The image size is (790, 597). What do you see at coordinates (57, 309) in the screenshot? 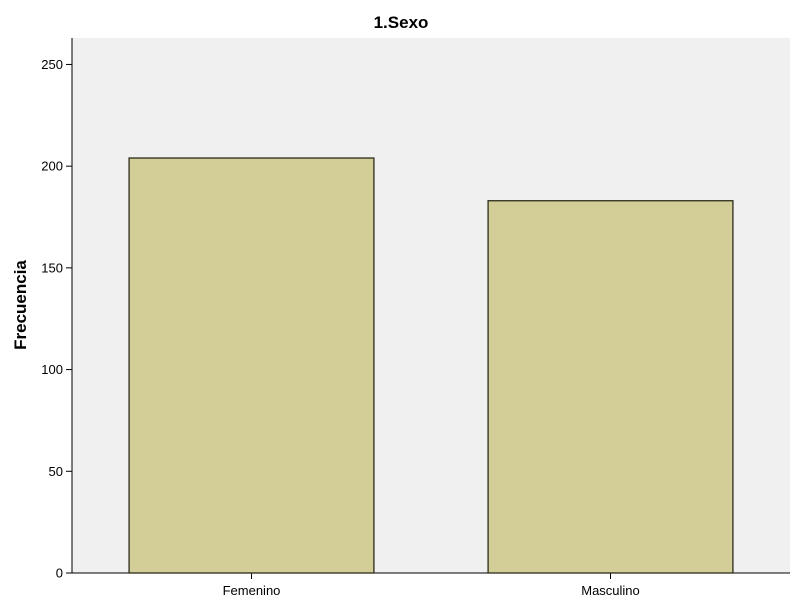
I see `y-axis: 0 50 100 150 200 250` at bounding box center [57, 309].